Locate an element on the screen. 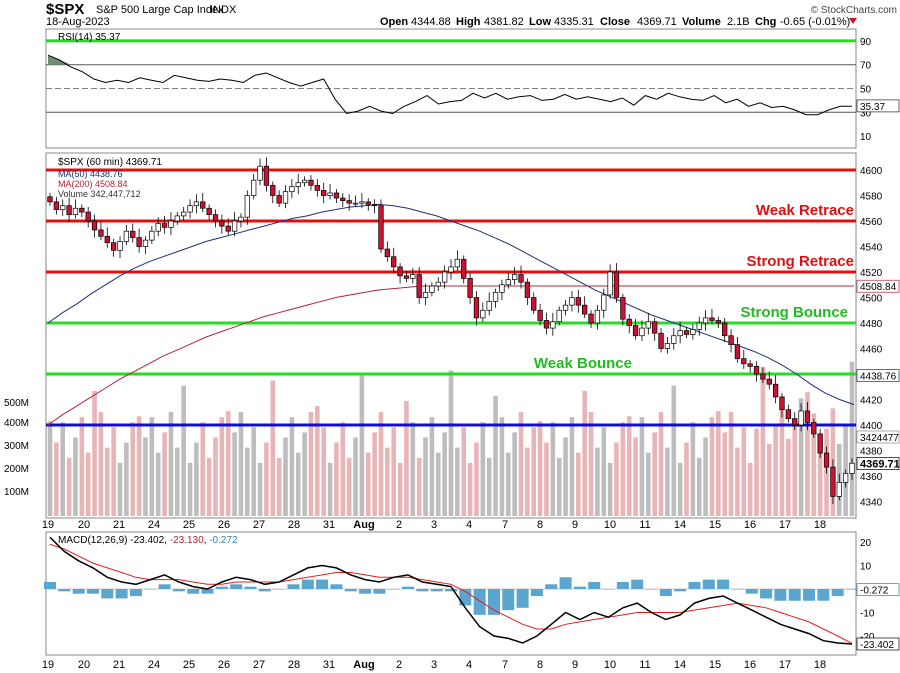 The image size is (900, 673). rsi-tick-label: 70 is located at coordinates (866, 66).